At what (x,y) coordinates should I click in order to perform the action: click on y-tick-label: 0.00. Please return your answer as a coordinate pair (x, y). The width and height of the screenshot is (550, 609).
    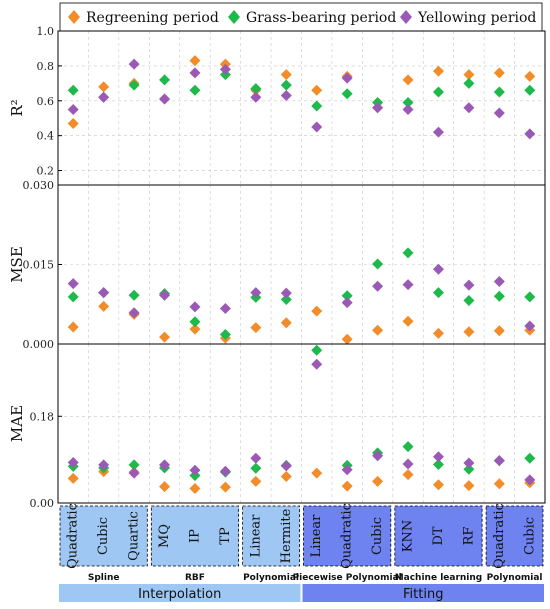
    Looking at the image, I should click on (42, 503).